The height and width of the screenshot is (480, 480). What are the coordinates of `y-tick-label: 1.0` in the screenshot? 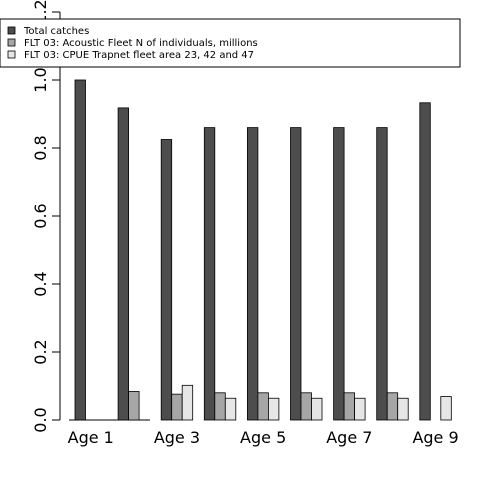 It's located at (40, 79).